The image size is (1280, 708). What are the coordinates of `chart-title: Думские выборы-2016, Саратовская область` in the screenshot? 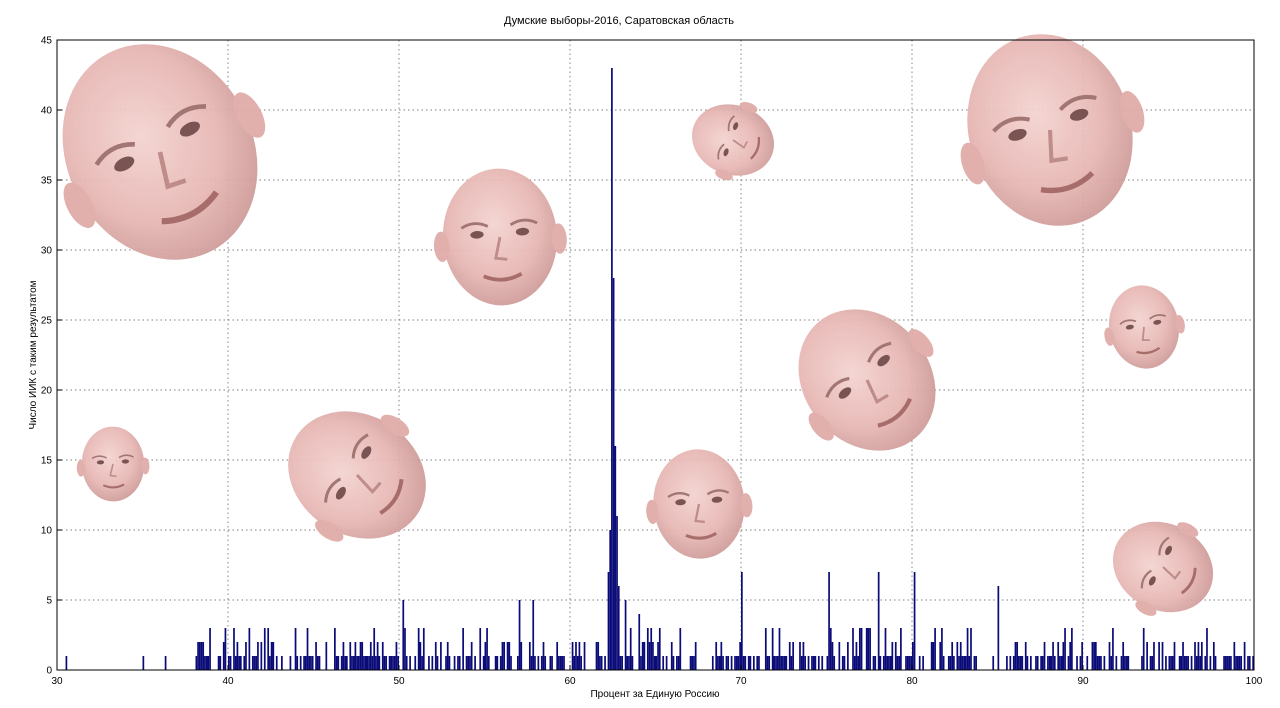 It's located at (619, 21).